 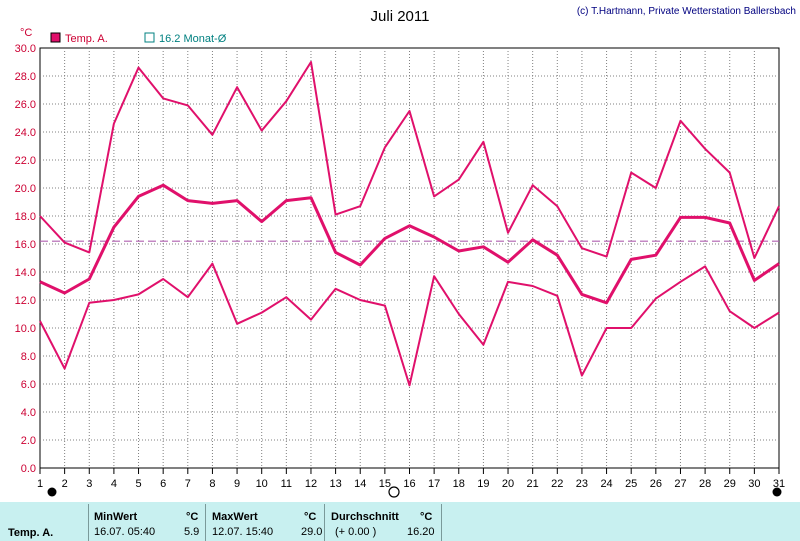 I want to click on x-tick-label: 10, so click(x=262, y=484).